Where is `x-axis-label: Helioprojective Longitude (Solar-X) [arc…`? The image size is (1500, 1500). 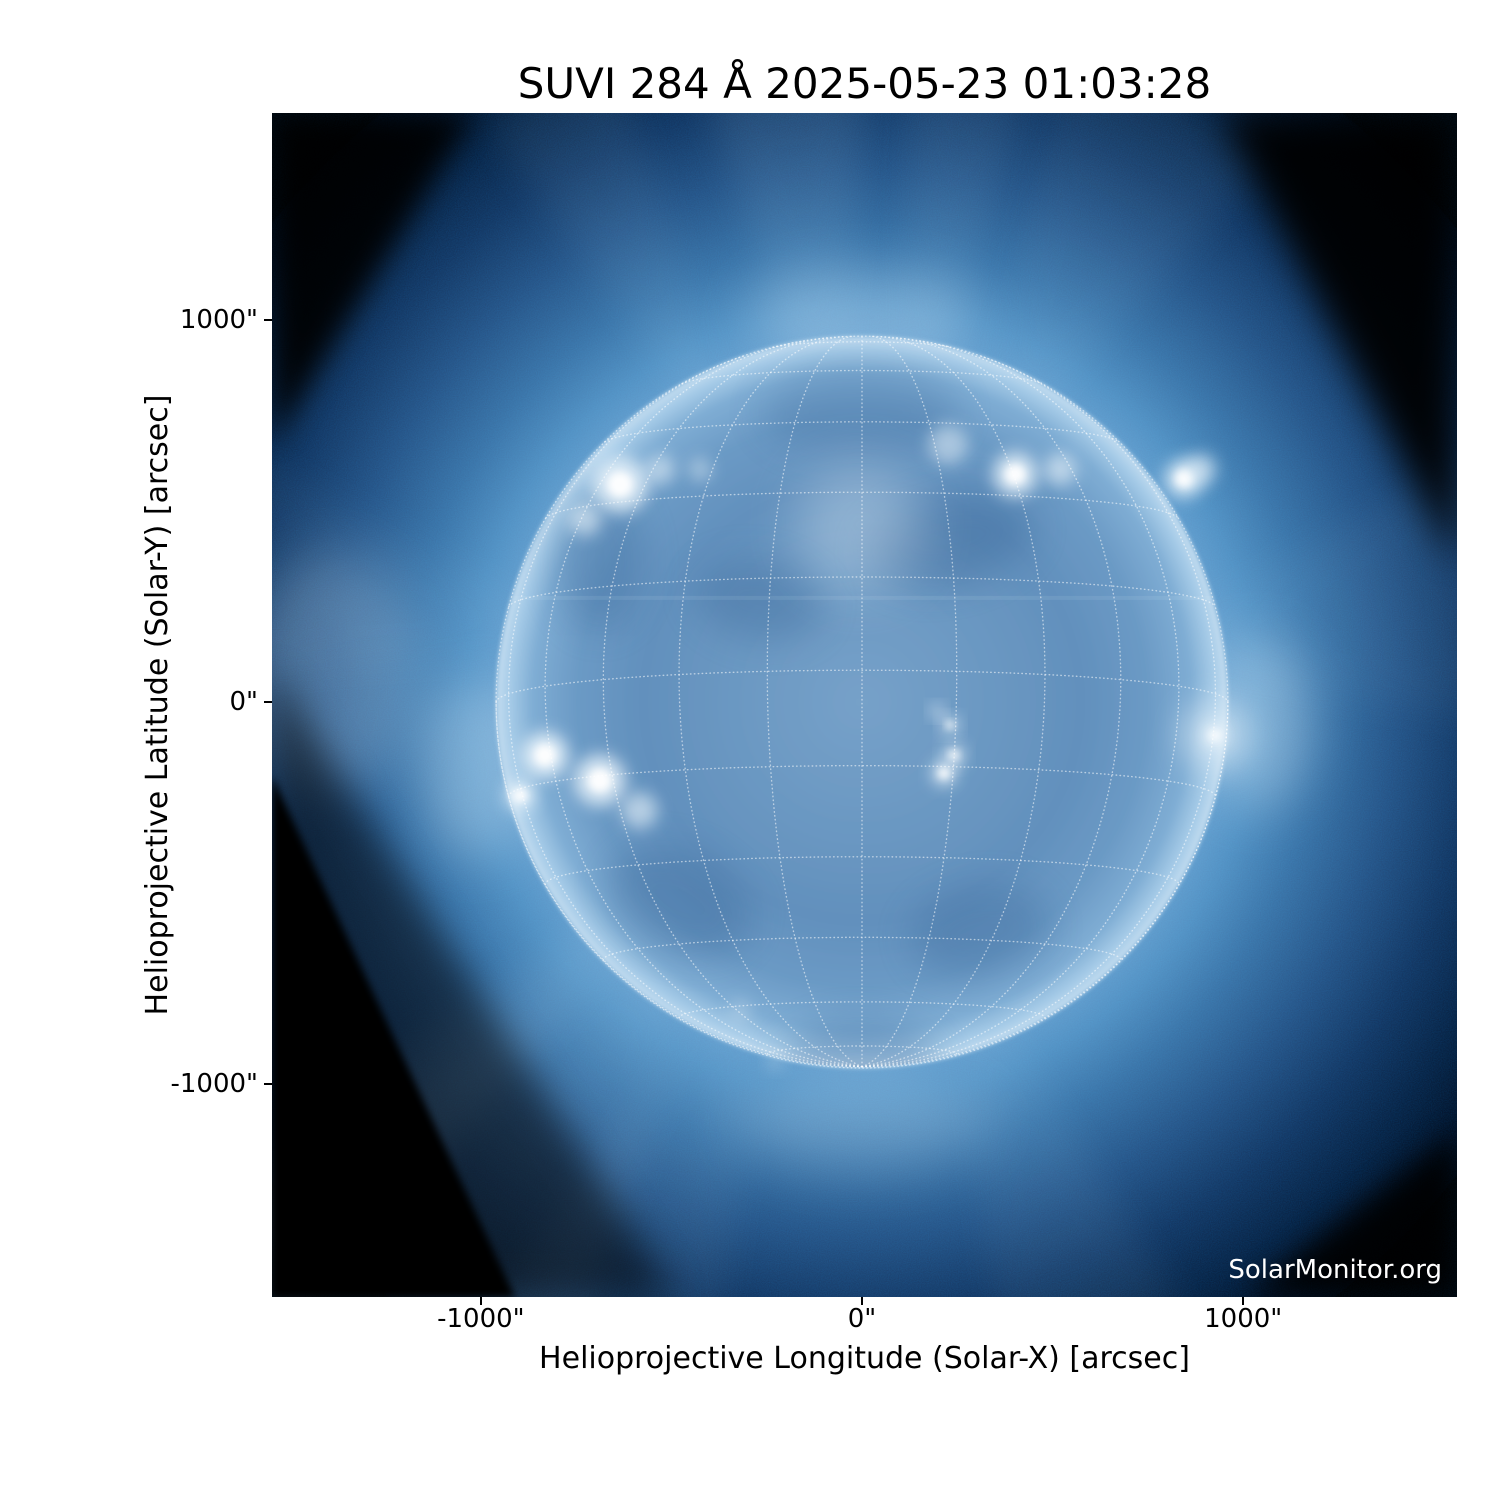
x-axis-label: Helioprojective Longitude (Solar-X) [arc… is located at coordinates (864, 1358).